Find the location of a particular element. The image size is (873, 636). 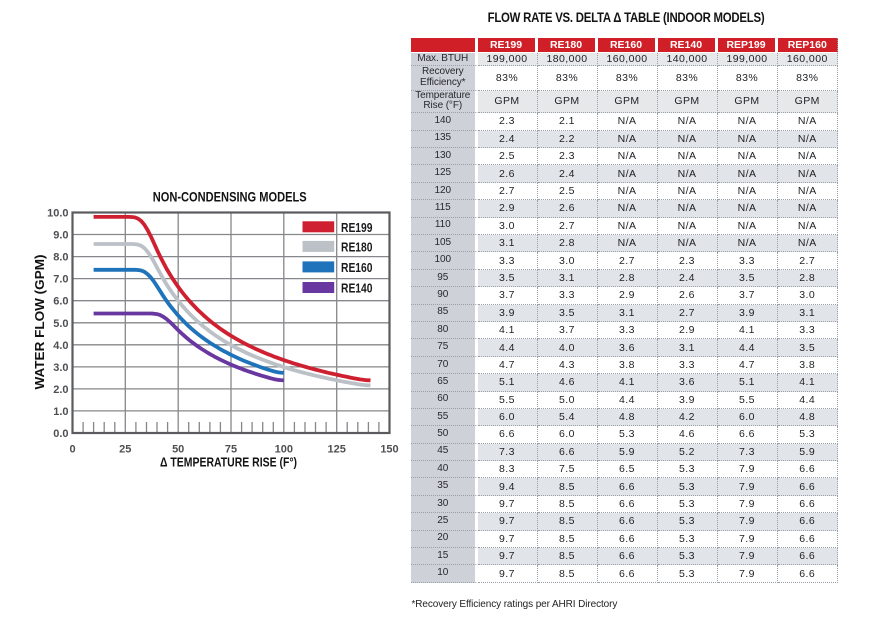

svg-text: RE140 is located at coordinates (357, 288).